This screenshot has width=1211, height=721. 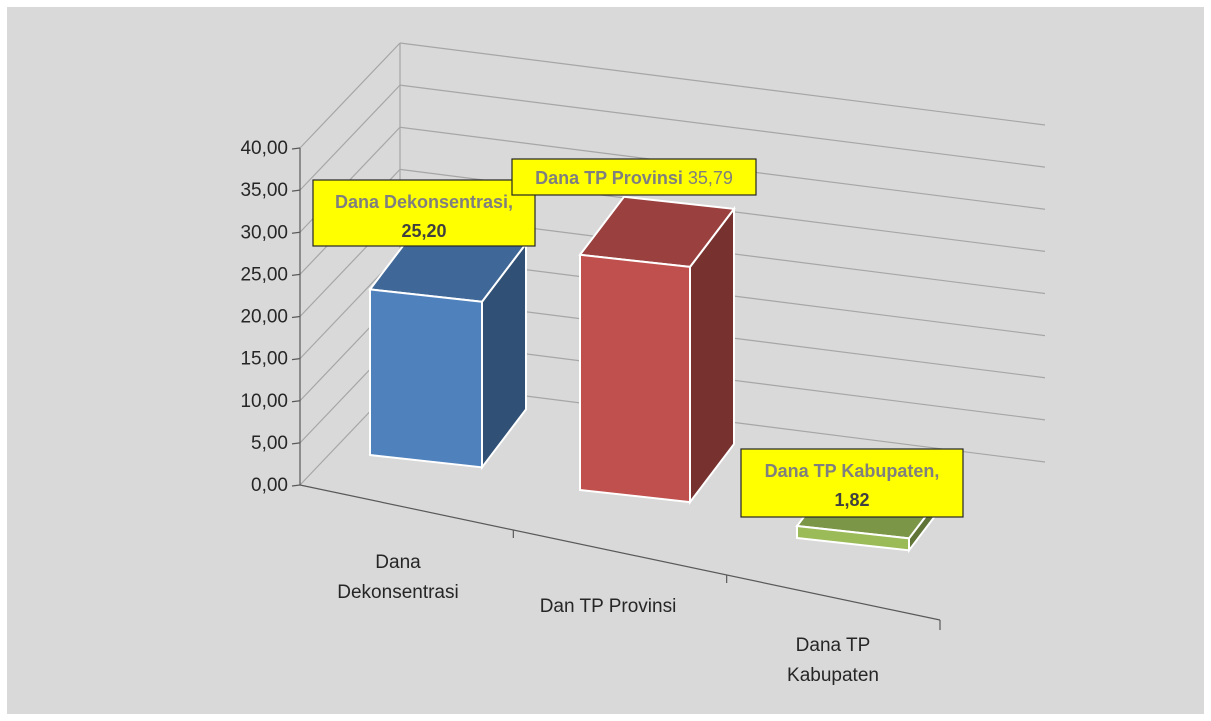 I want to click on x-category-label: Dana TP Kabupaten, so click(x=833, y=660).